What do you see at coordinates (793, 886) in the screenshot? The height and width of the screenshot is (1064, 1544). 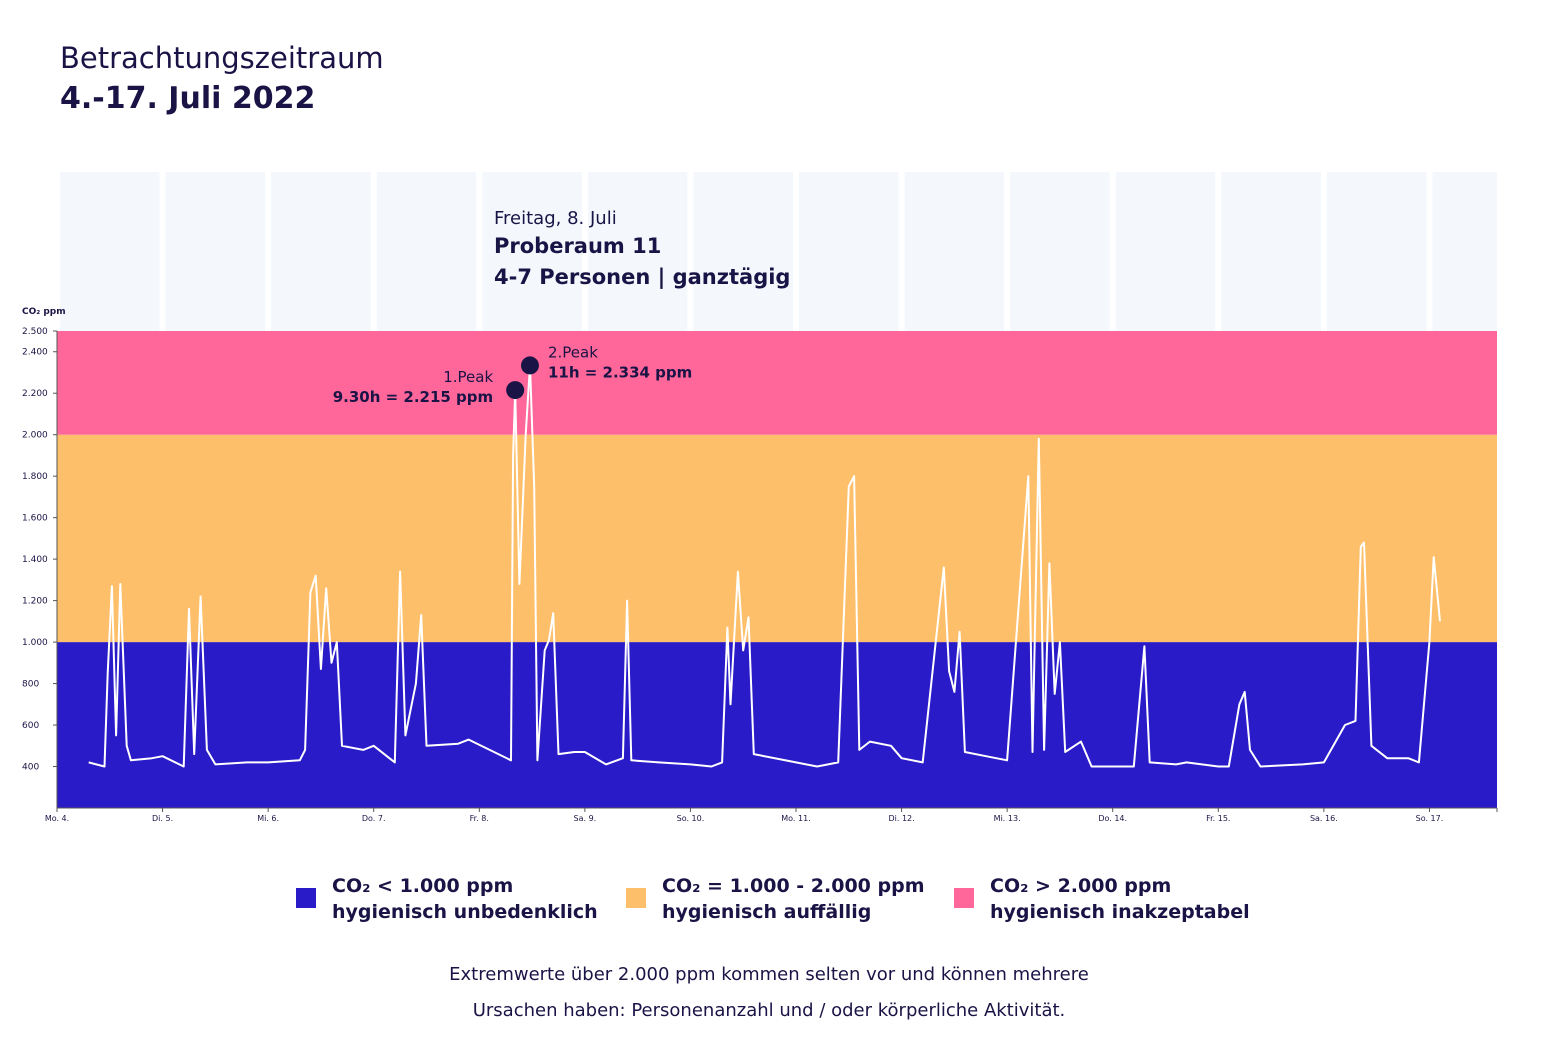 I see `legend-name: CO₂ = 1.000 - 2.000 ppm` at bounding box center [793, 886].